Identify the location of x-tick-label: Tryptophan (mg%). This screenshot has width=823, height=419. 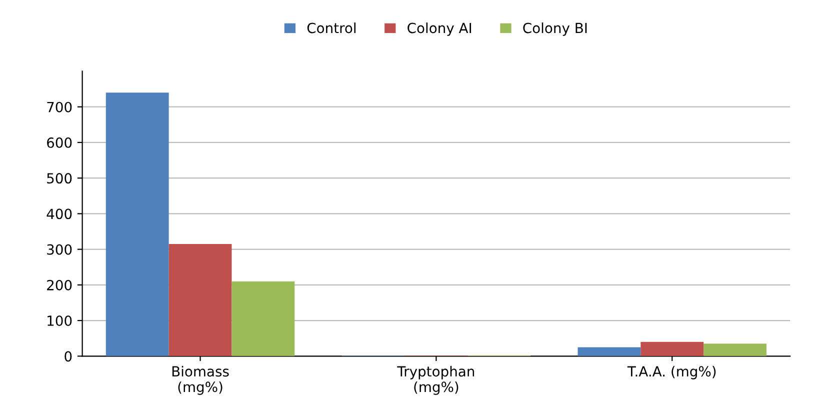
(435, 380).